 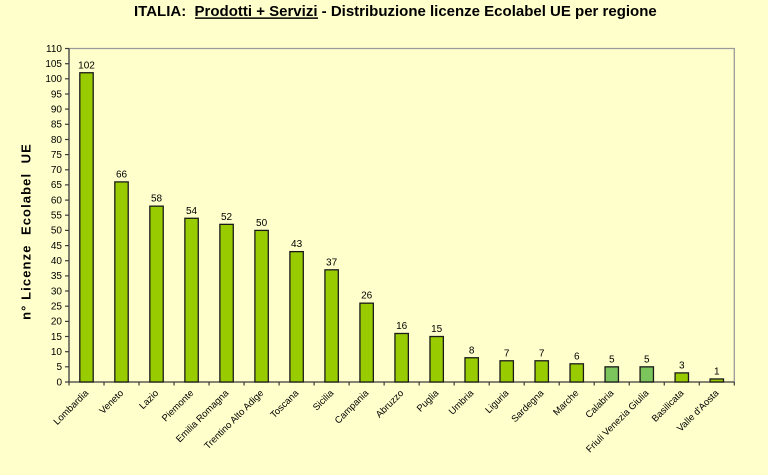 I want to click on svg-text: 80, so click(x=57, y=140).